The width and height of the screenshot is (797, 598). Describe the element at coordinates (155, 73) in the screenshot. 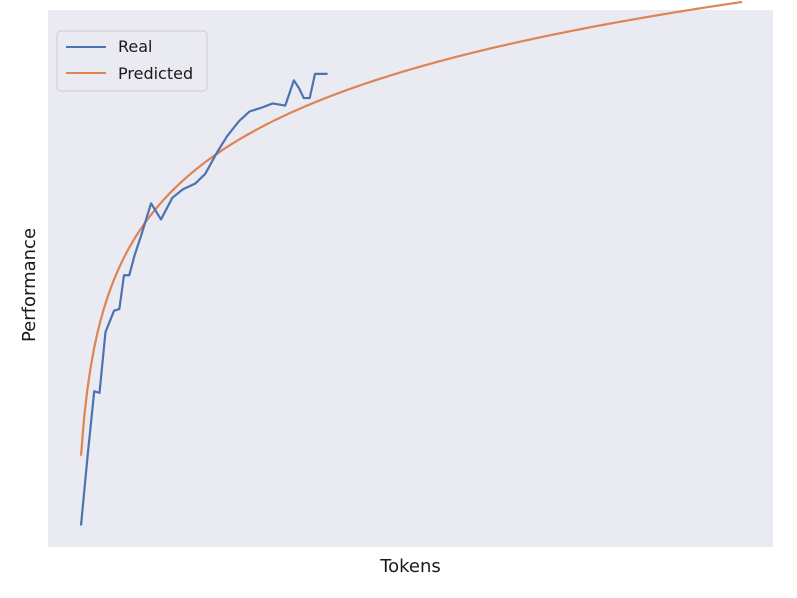

I see `legend-label-predicted: Predicted` at that location.